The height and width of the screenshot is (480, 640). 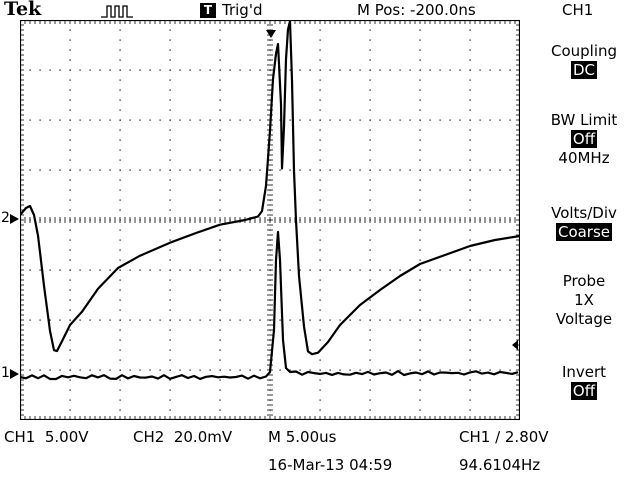 What do you see at coordinates (271, 34) in the screenshot?
I see `trigger-position-marker` at bounding box center [271, 34].